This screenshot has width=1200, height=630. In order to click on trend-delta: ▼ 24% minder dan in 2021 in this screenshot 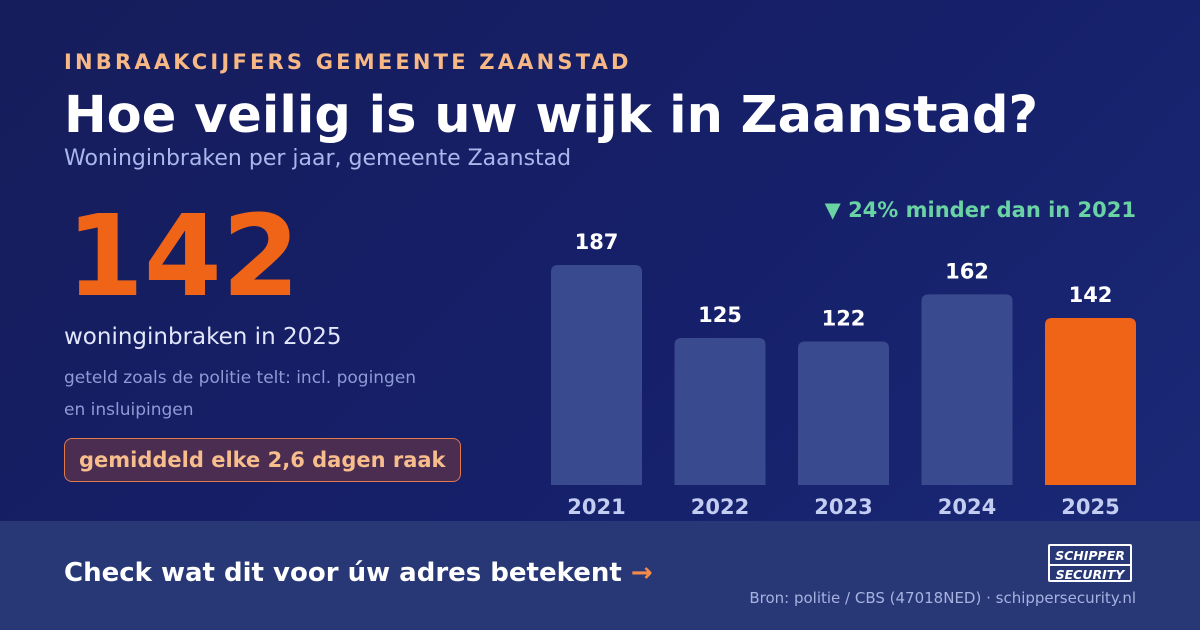, I will do `click(980, 210)`.